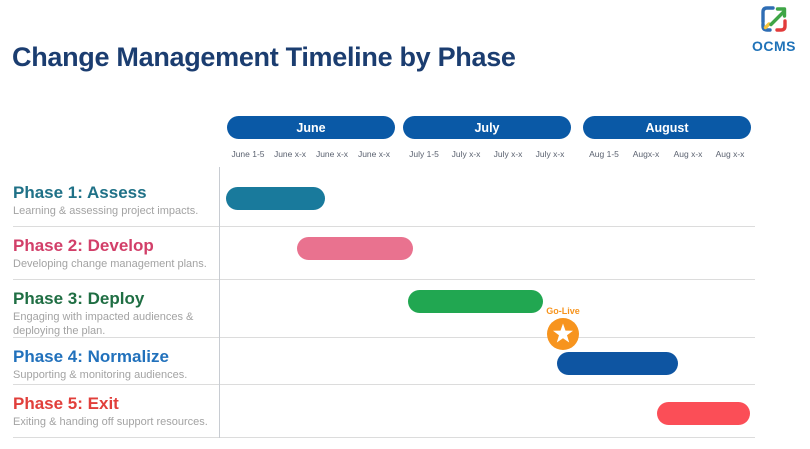  I want to click on gantt-bar-phase-1-assess, so click(275, 198).